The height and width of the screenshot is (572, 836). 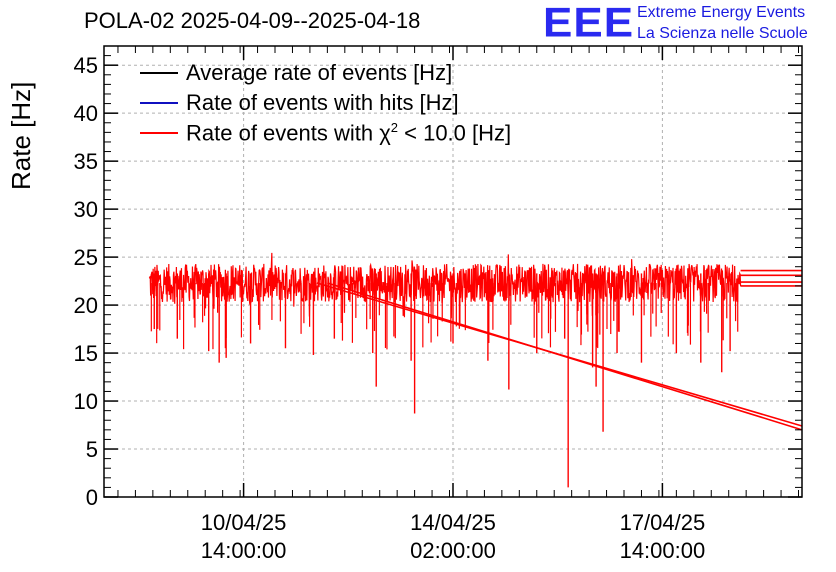 I want to click on legend-chi2-symbol: χ, so click(x=385, y=133).